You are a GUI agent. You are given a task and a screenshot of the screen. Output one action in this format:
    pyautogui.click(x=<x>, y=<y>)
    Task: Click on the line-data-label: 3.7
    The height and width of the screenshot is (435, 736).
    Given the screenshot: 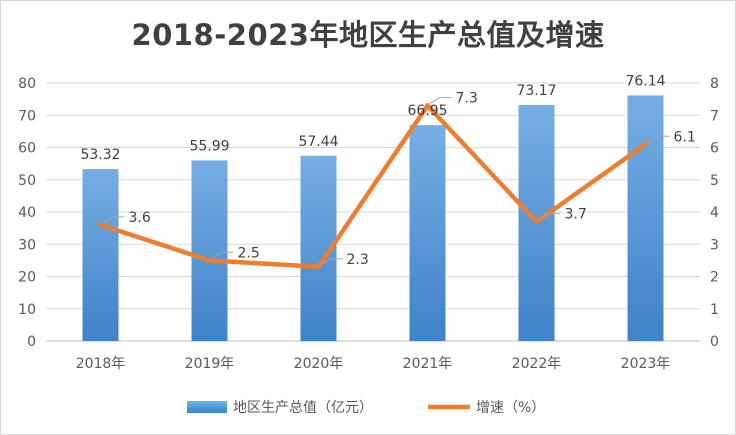 What is the action you would take?
    pyautogui.click(x=576, y=215)
    